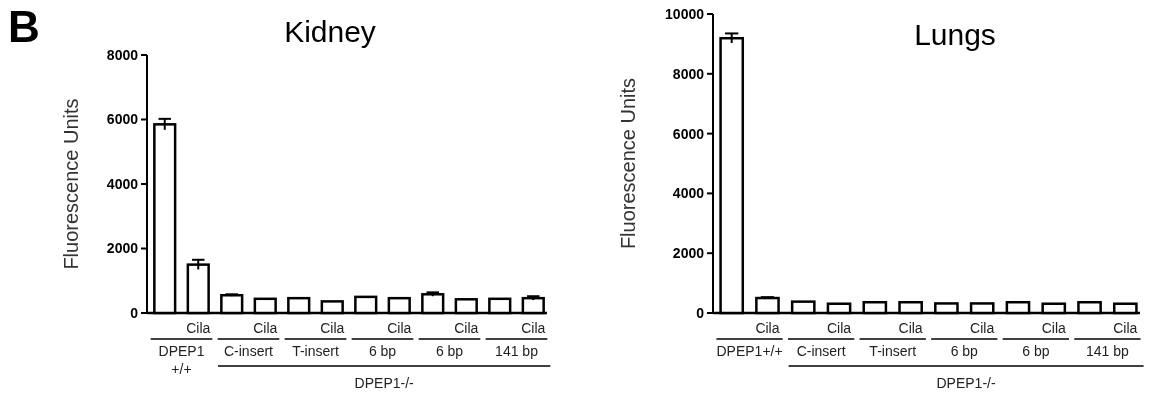 Image resolution: width=1159 pixels, height=402 pixels. Describe the element at coordinates (955, 34) in the screenshot. I see `chart-title: Lungs` at that location.